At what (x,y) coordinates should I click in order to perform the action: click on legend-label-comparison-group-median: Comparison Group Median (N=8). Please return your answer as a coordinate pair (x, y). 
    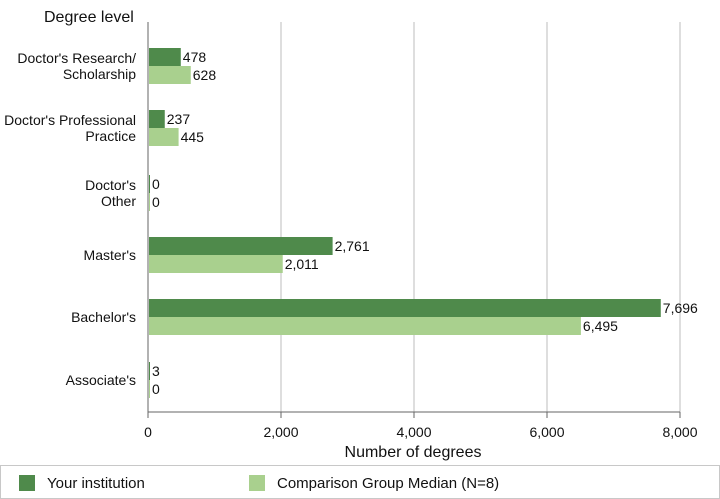
    Looking at the image, I should click on (388, 483).